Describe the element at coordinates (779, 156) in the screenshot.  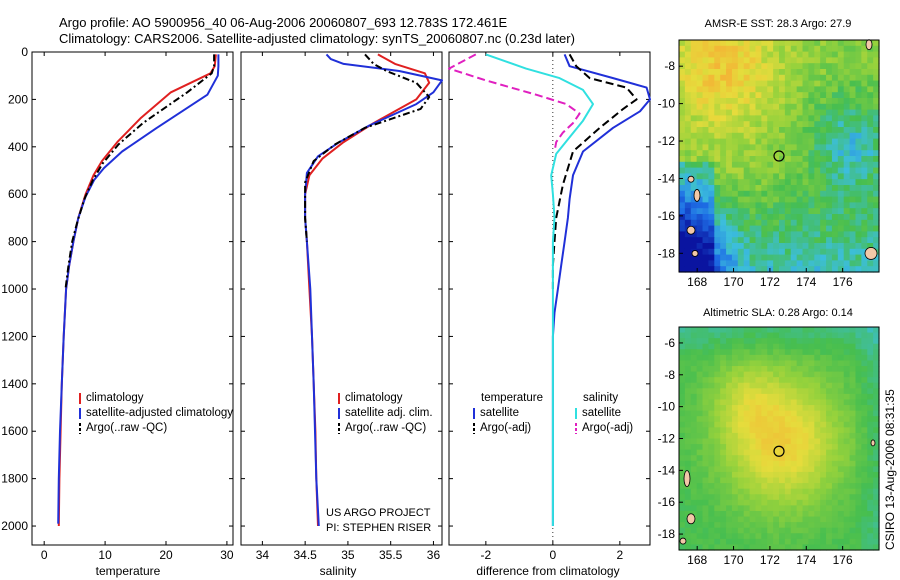
I see `sst-argo-position-marker` at that location.